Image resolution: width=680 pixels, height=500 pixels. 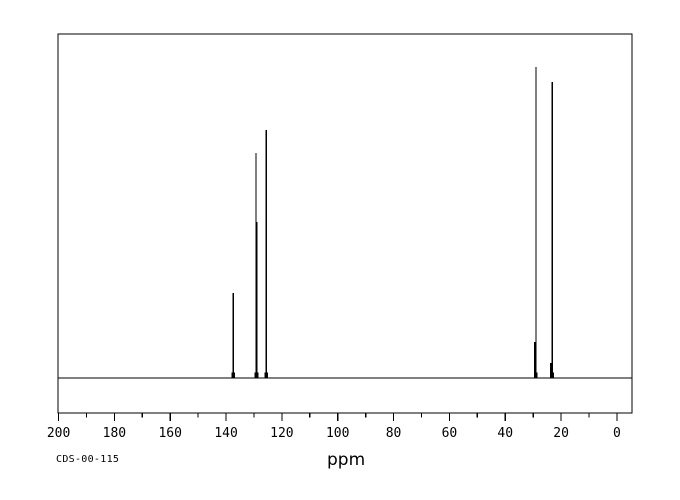 I want to click on x-axis-tick-label: 120, so click(x=281, y=433).